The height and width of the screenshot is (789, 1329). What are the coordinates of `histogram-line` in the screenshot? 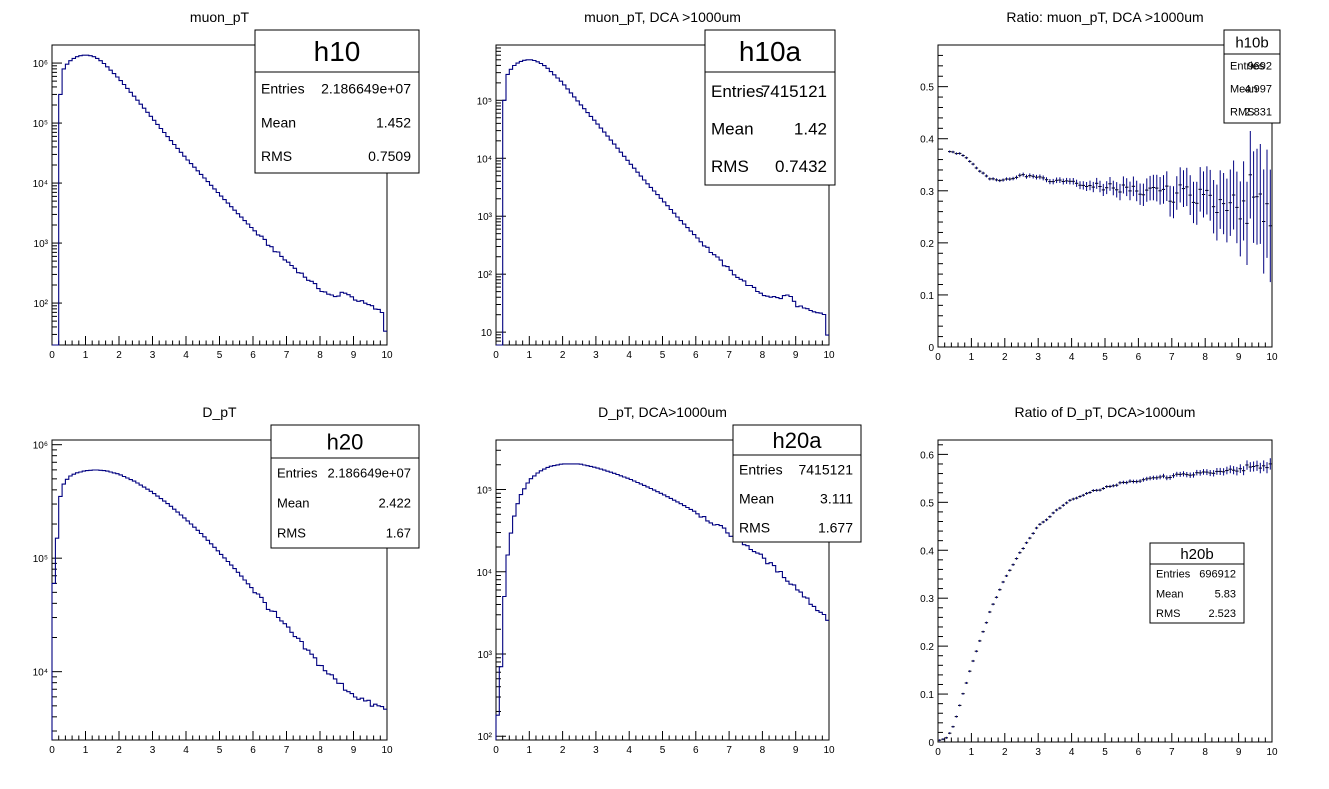 It's located at (662, 202).